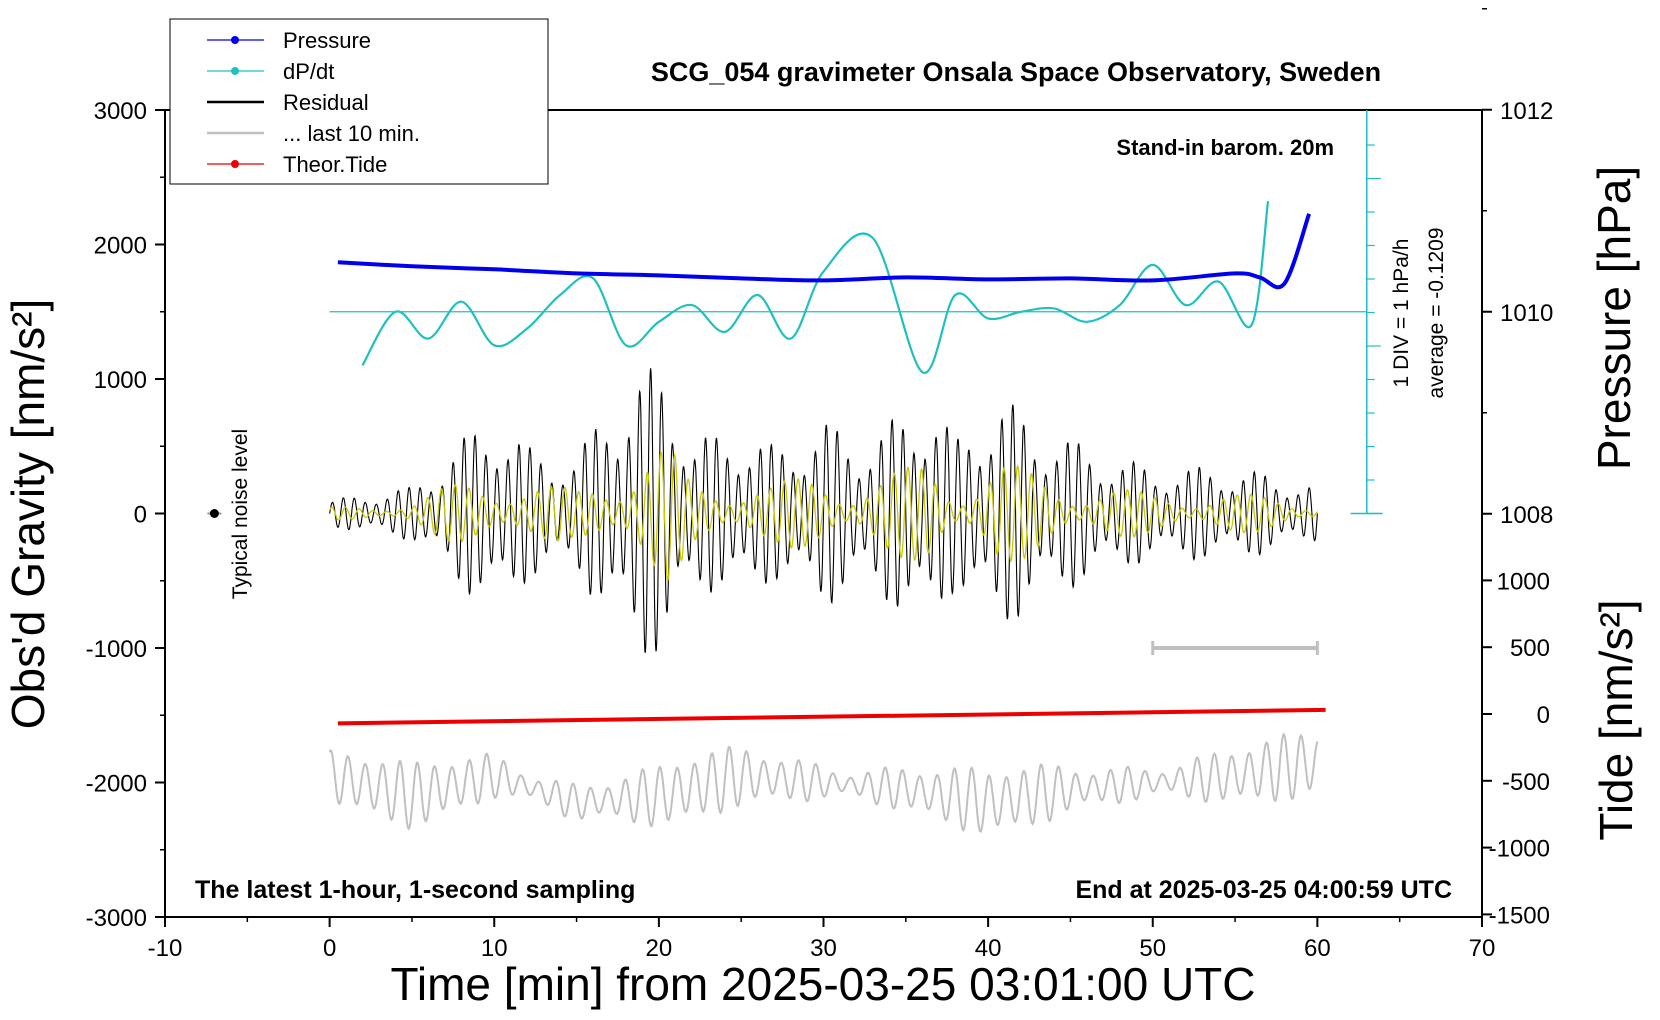  I want to click on legend-box, so click(359, 101).